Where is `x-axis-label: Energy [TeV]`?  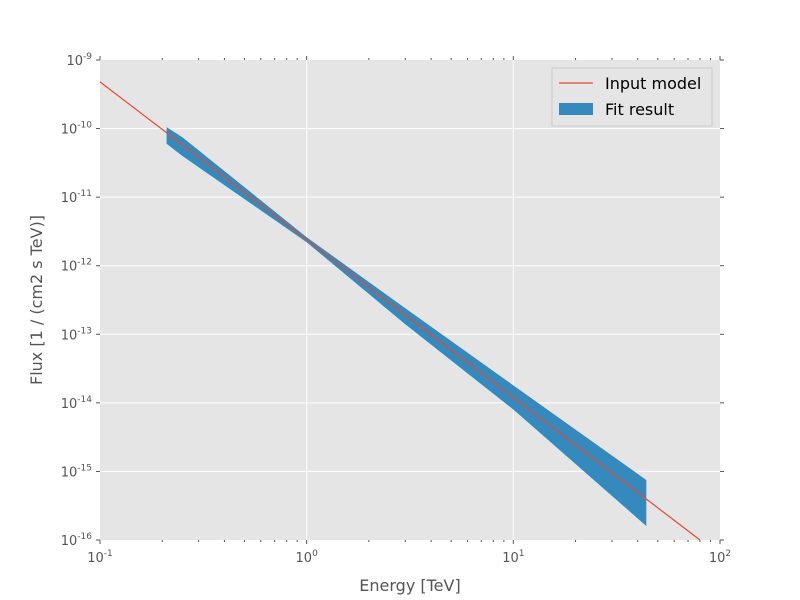
x-axis-label: Energy [TeV] is located at coordinates (409, 585).